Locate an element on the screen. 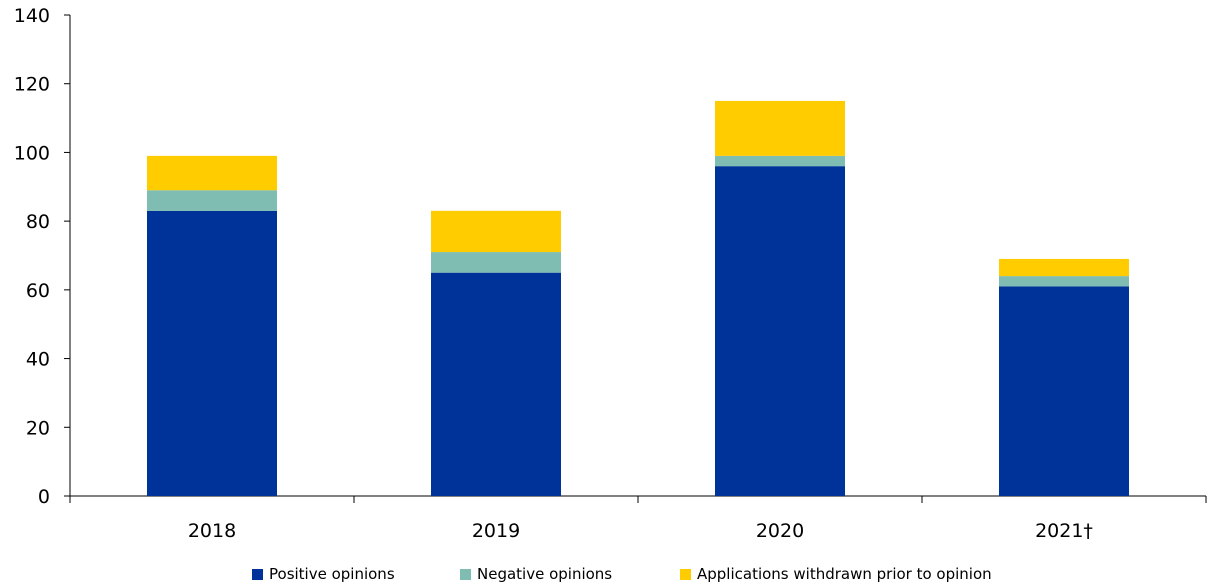 This screenshot has height=584, width=1208. legend-swatch-negative is located at coordinates (465, 574).